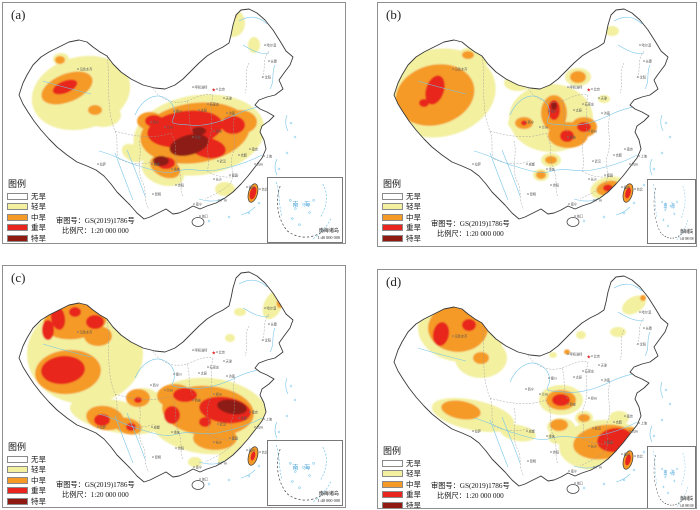 This screenshot has width=700, height=510. I want to click on beijing-star-icon: ★, so click(214, 91).